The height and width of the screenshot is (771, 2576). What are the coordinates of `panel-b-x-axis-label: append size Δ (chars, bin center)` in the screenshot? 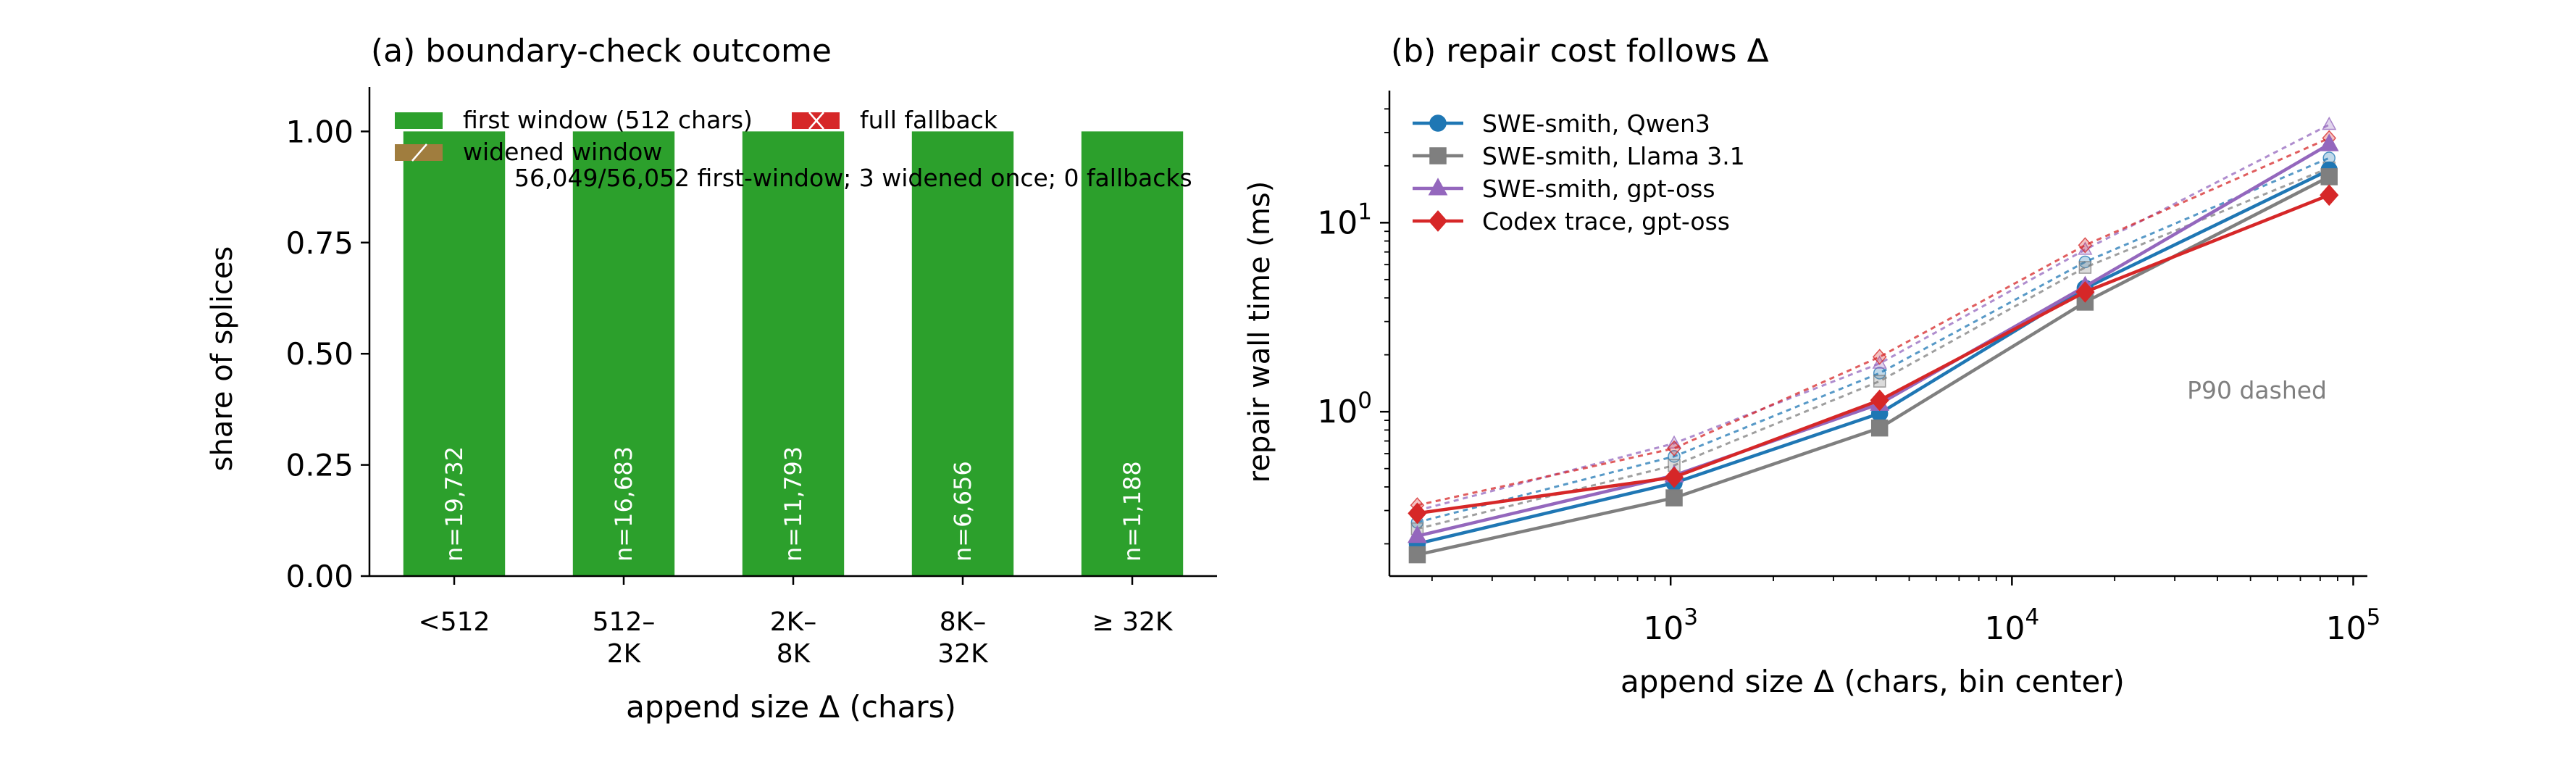 It's located at (1873, 681).